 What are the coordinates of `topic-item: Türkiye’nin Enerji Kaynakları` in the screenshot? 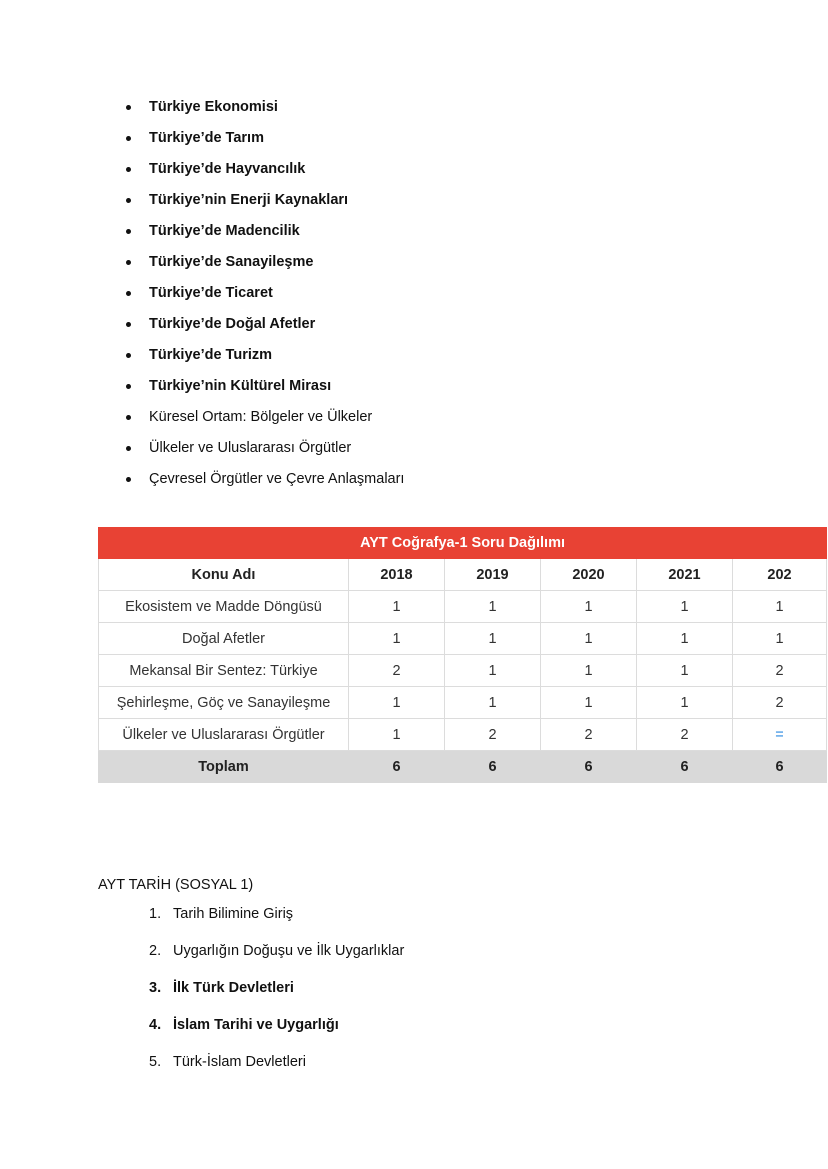 It's located at (202, 204).